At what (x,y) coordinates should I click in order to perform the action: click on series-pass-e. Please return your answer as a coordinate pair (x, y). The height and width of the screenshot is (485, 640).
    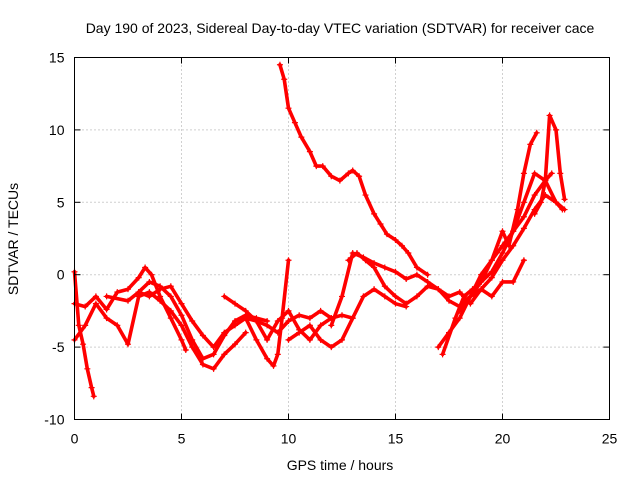
    Looking at the image, I should click on (235, 317).